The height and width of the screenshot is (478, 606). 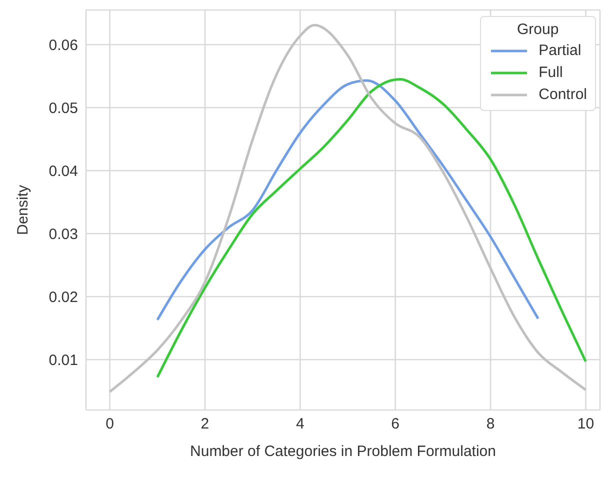 What do you see at coordinates (343, 451) in the screenshot?
I see `x-axis-title: Number of Categories in Problem Formulation` at bounding box center [343, 451].